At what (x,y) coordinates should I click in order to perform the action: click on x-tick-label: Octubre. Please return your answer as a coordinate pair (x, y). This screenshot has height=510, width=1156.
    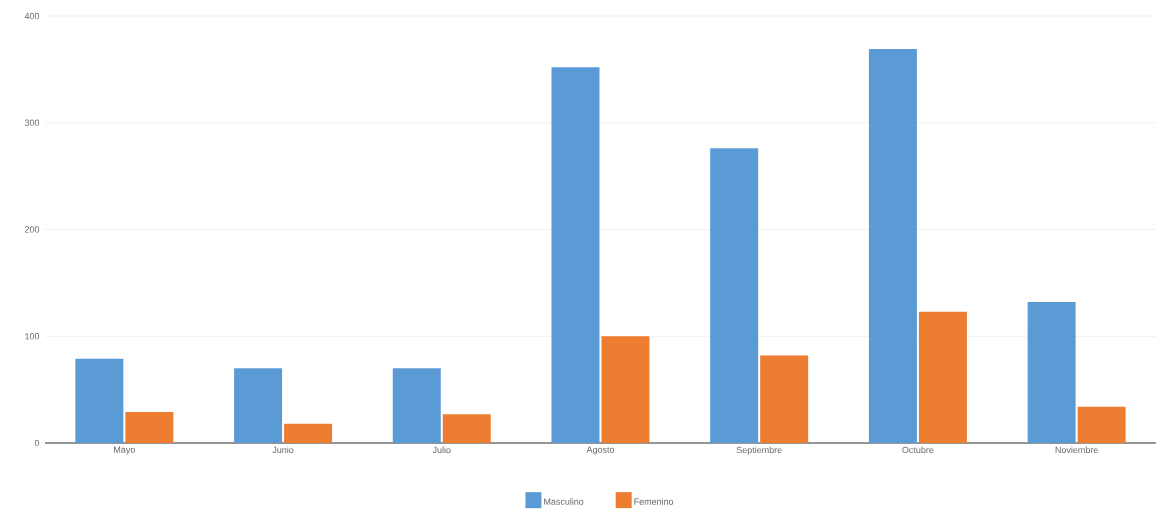
    Looking at the image, I should click on (918, 450).